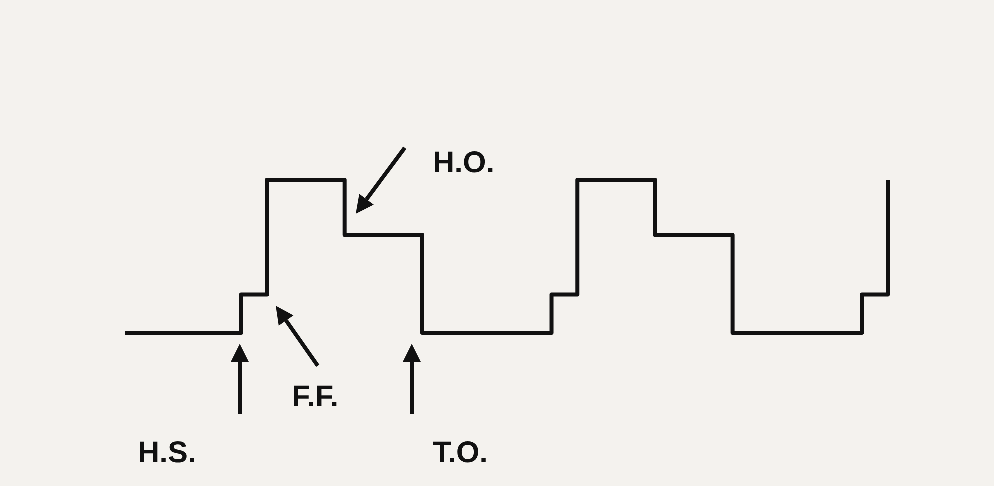 This screenshot has height=486, width=994. I want to click on text: T.O., so click(460, 453).